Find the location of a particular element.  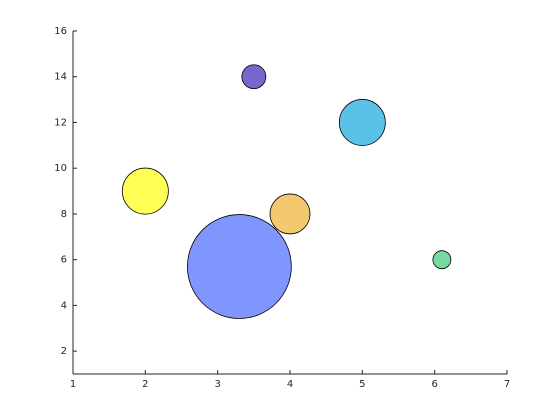

x-tick-label: 5 is located at coordinates (362, 384).